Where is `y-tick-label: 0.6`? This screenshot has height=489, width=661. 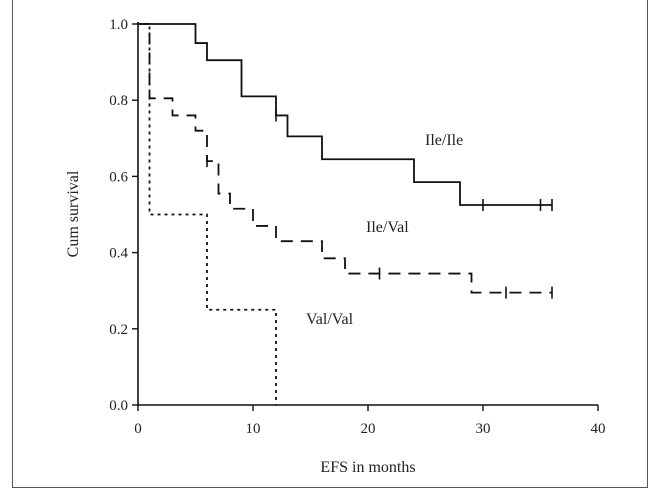
y-tick-label: 0.6 is located at coordinates (118, 177).